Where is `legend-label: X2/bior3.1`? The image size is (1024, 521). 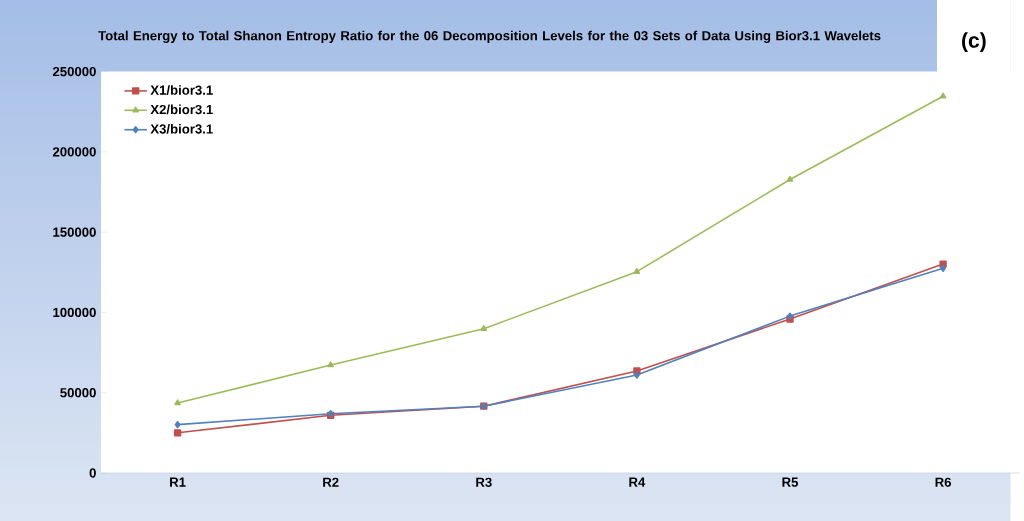
legend-label: X2/bior3.1 is located at coordinates (181, 109).